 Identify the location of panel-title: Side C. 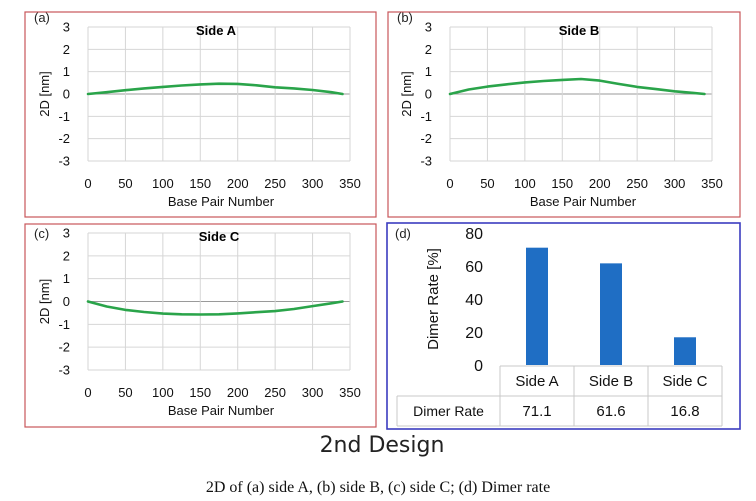
(219, 236).